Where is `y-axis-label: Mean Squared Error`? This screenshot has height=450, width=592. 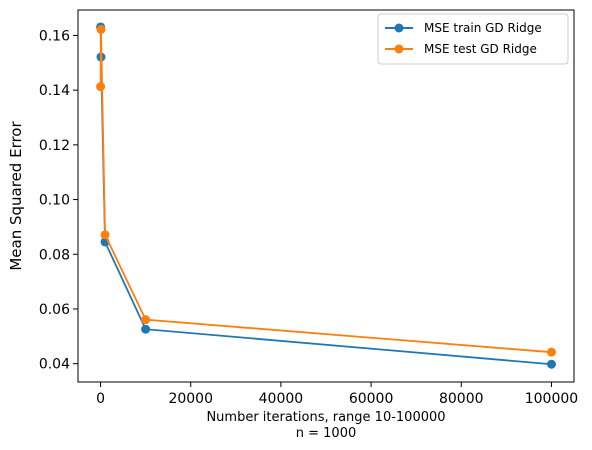 y-axis-label: Mean Squared Error is located at coordinates (16, 196).